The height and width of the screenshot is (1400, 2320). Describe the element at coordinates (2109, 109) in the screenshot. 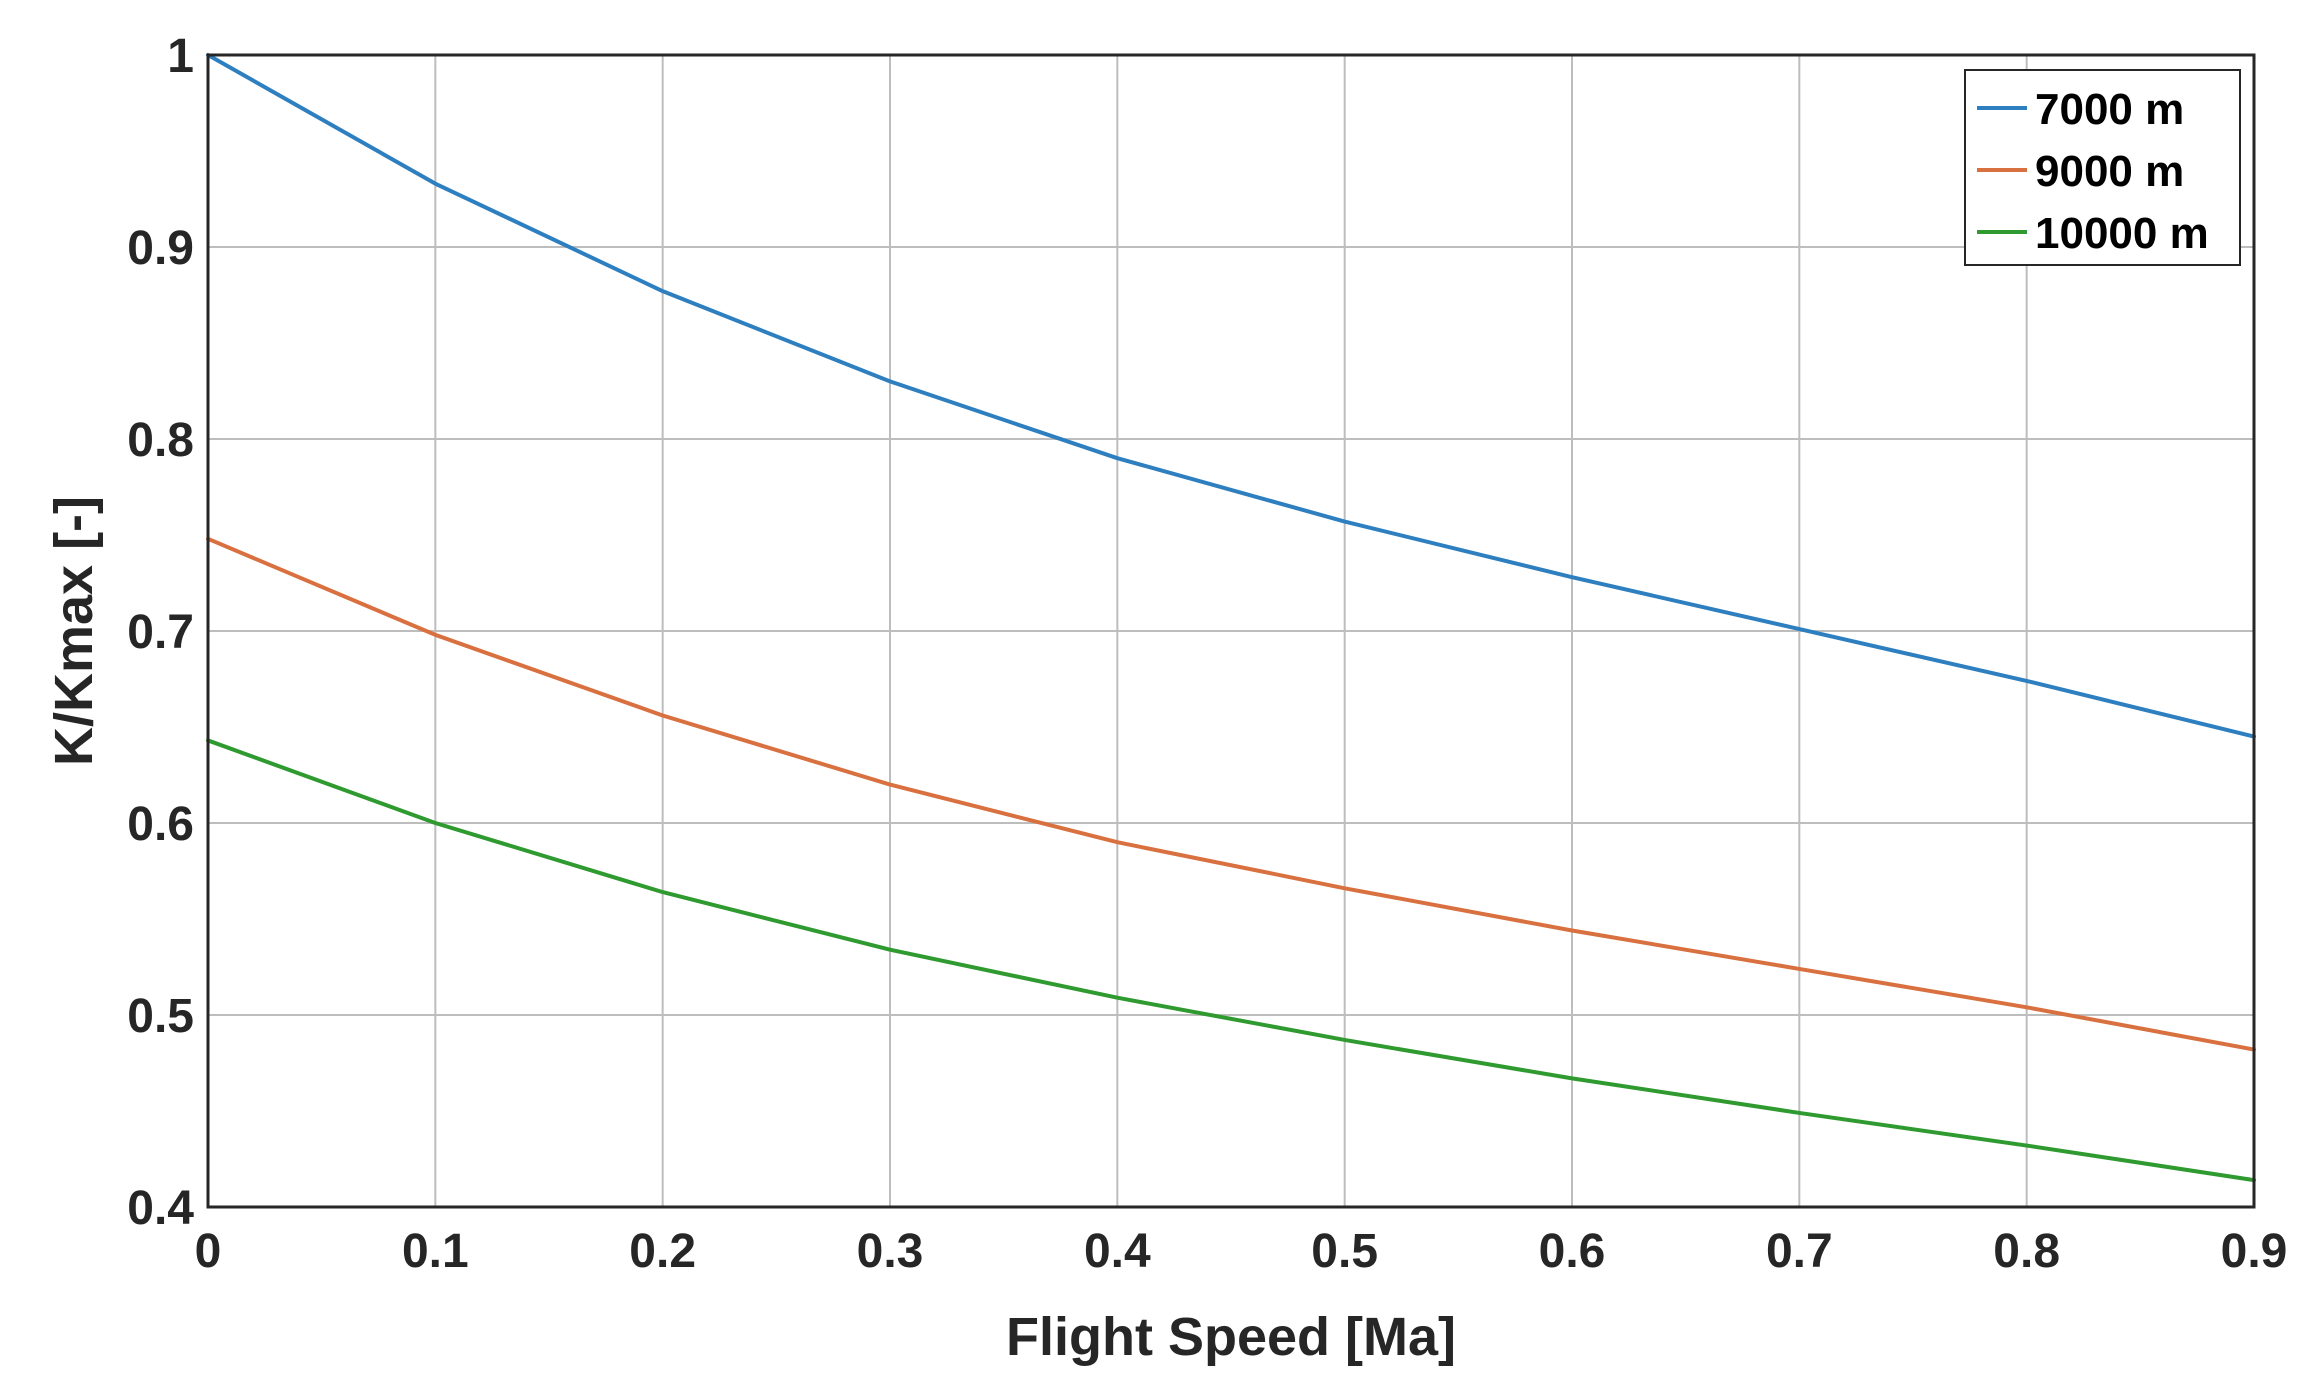

I see `legend-label: 7000 m` at that location.